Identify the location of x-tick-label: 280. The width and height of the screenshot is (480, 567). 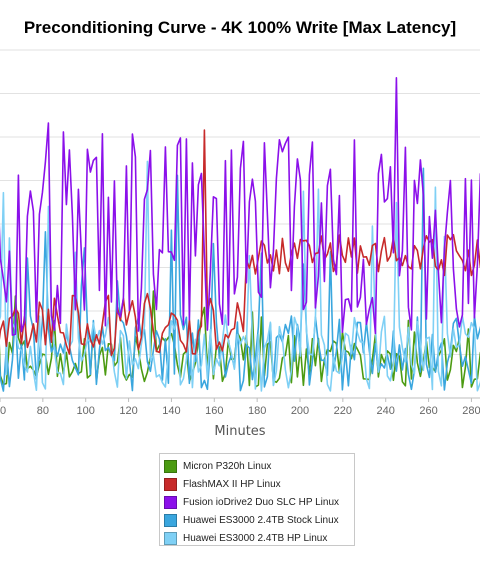
(471, 411).